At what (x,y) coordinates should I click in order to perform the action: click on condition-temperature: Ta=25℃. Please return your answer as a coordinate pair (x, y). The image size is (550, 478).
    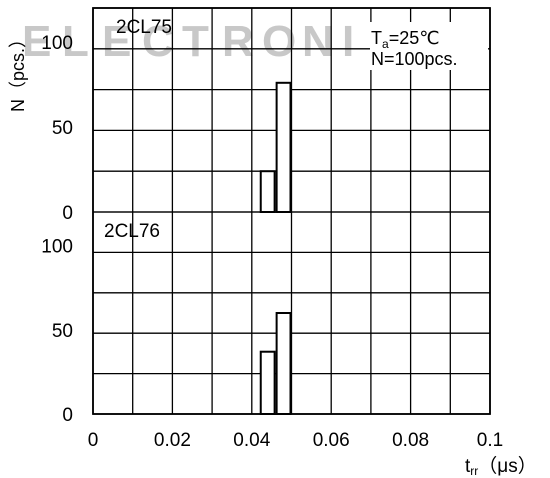
    Looking at the image, I should click on (405, 39).